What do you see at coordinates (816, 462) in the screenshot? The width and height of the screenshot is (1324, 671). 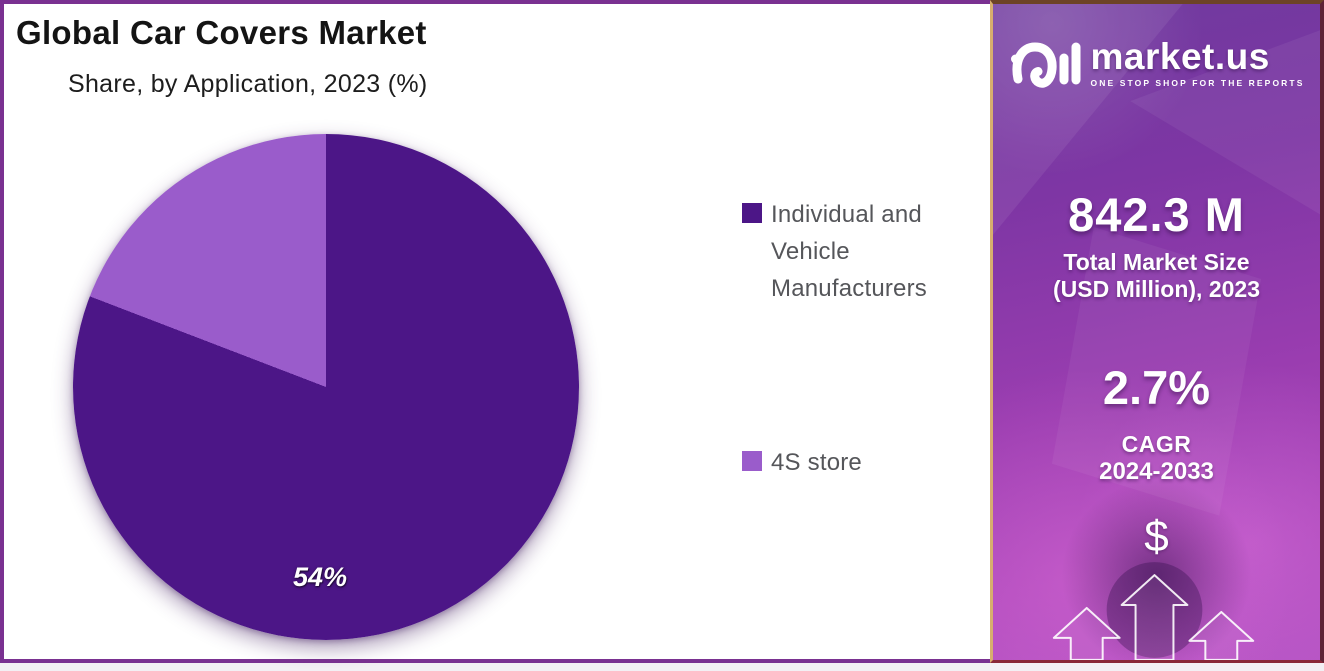 I see `legend-label: 4S store` at bounding box center [816, 462].